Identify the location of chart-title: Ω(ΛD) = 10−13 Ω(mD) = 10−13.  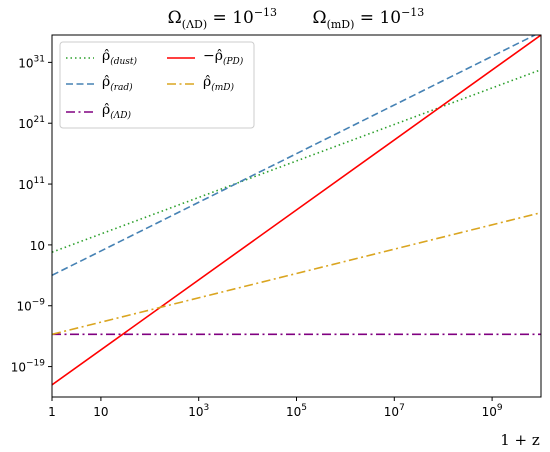
(296, 18).